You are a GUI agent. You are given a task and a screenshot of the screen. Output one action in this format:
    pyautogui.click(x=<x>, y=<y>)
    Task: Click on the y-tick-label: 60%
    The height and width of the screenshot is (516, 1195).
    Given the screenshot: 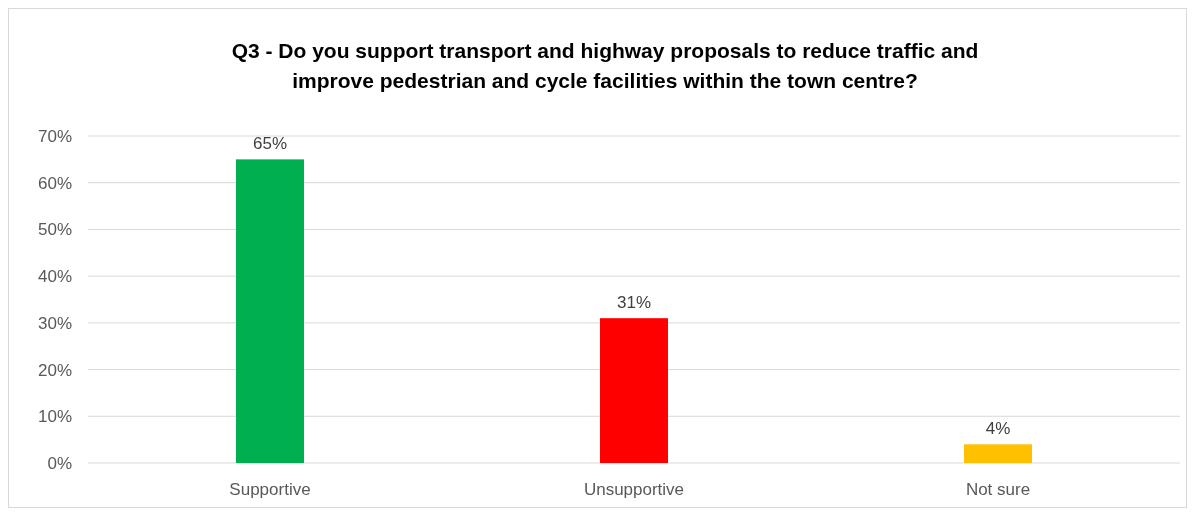 What is the action you would take?
    pyautogui.click(x=54, y=183)
    